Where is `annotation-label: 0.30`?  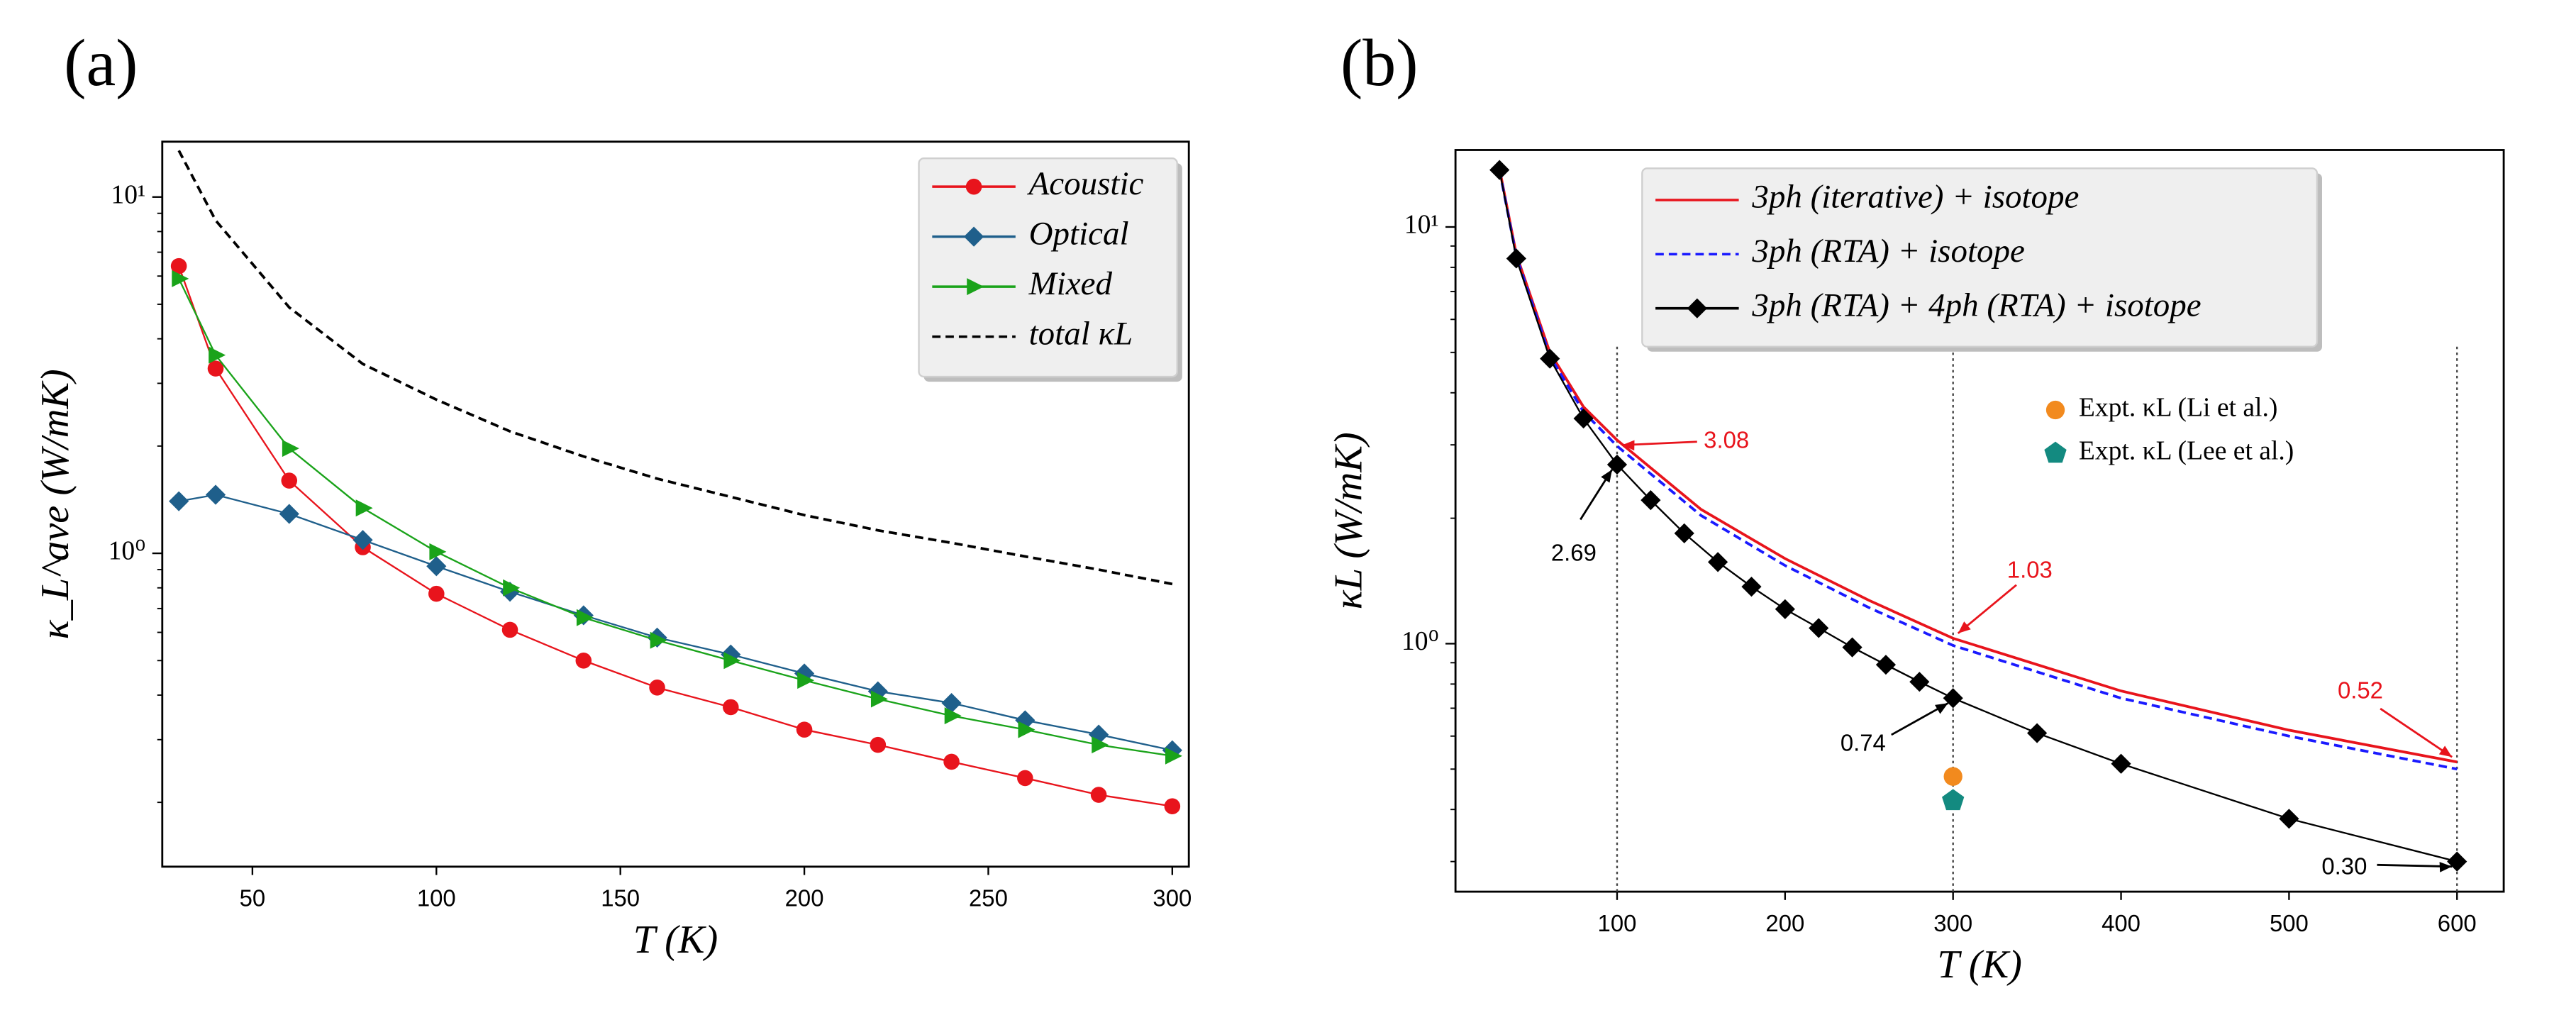
annotation-label: 0.30 is located at coordinates (2344, 867).